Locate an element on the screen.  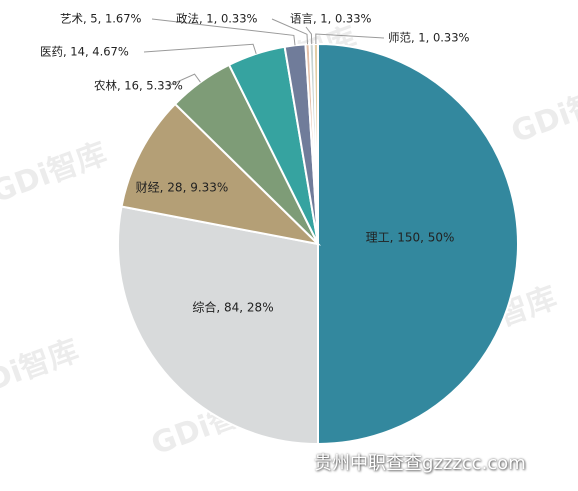
data-label: 理工, 150, 50% is located at coordinates (410, 238).